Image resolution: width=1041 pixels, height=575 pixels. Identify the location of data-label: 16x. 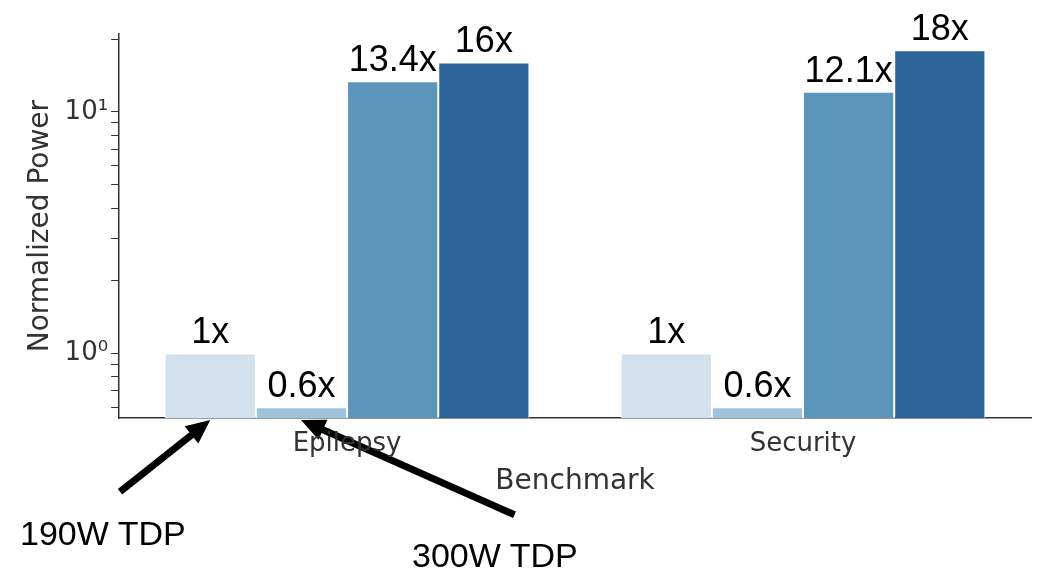
(483, 40).